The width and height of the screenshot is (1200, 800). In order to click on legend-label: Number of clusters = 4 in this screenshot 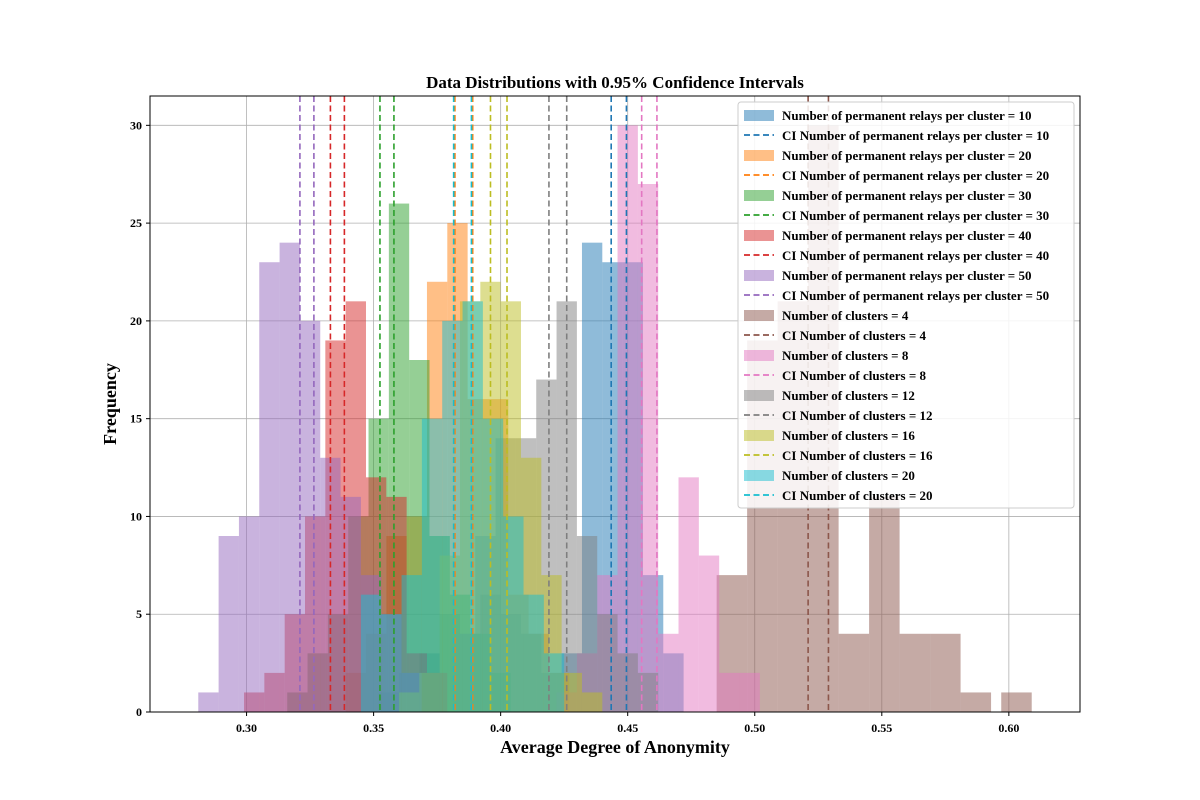, I will do `click(845, 315)`.